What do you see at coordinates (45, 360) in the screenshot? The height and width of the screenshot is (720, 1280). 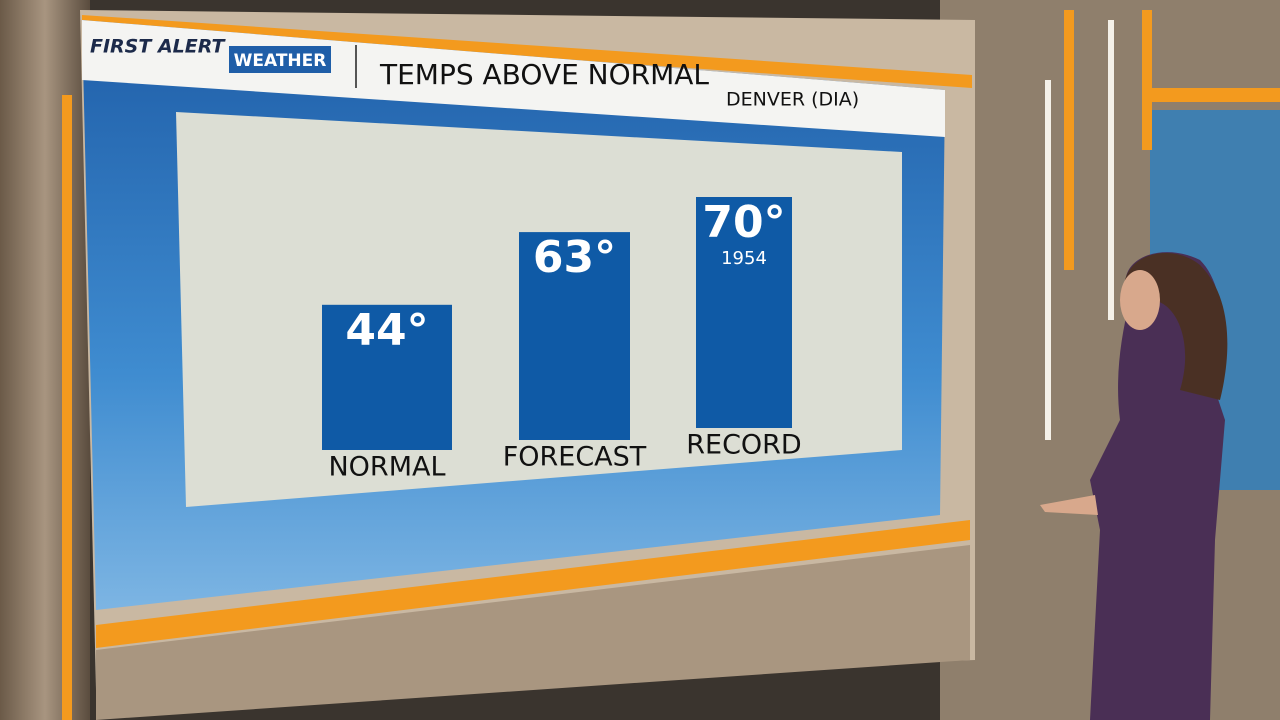 I see `left-wall` at bounding box center [45, 360].